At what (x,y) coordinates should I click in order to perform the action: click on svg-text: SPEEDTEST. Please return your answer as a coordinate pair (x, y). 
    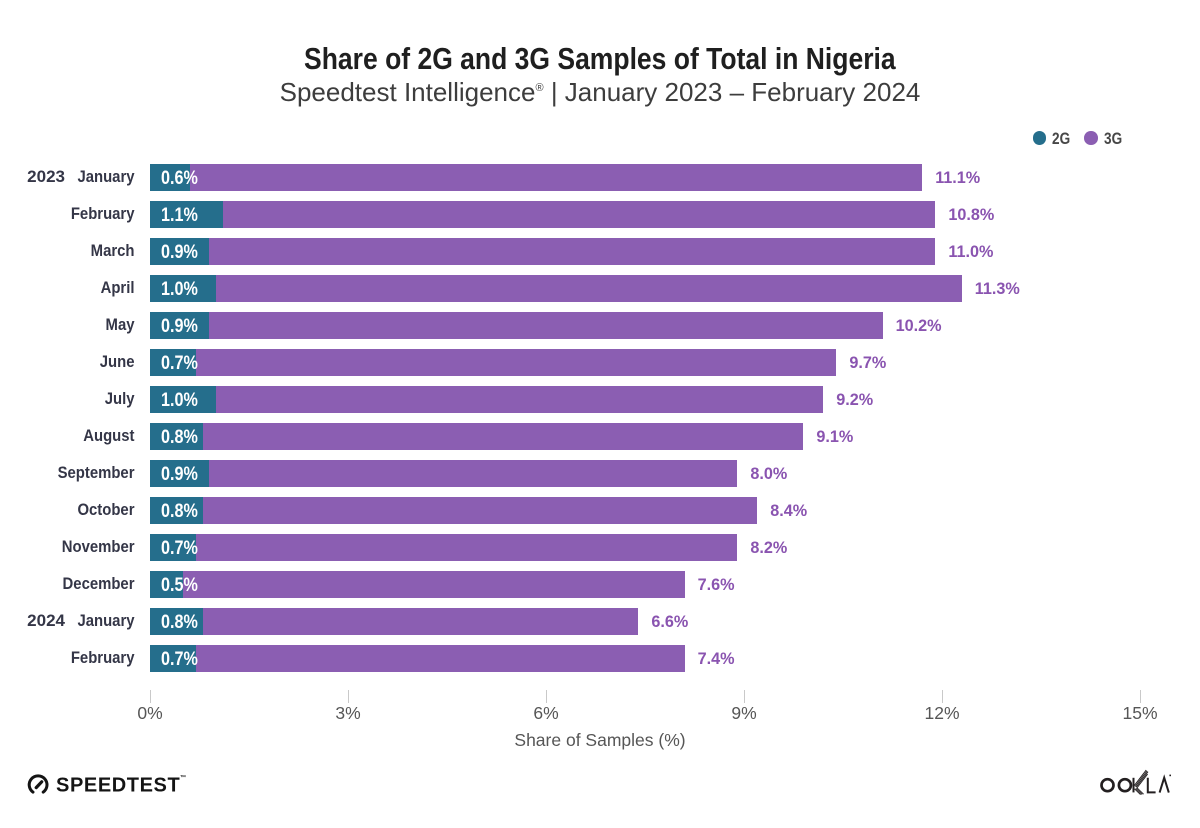
    Looking at the image, I should click on (118, 785).